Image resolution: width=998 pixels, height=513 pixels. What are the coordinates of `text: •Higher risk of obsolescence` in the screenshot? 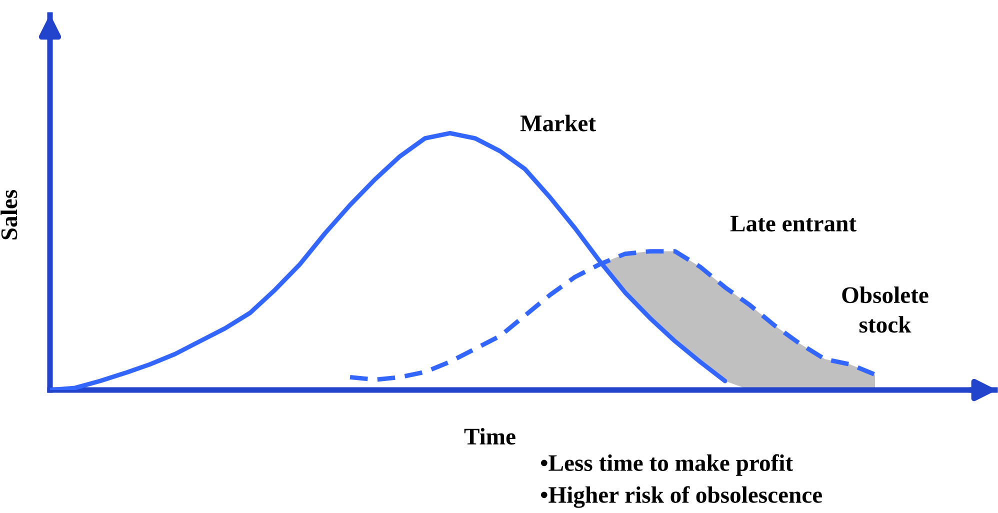 It's located at (681, 497).